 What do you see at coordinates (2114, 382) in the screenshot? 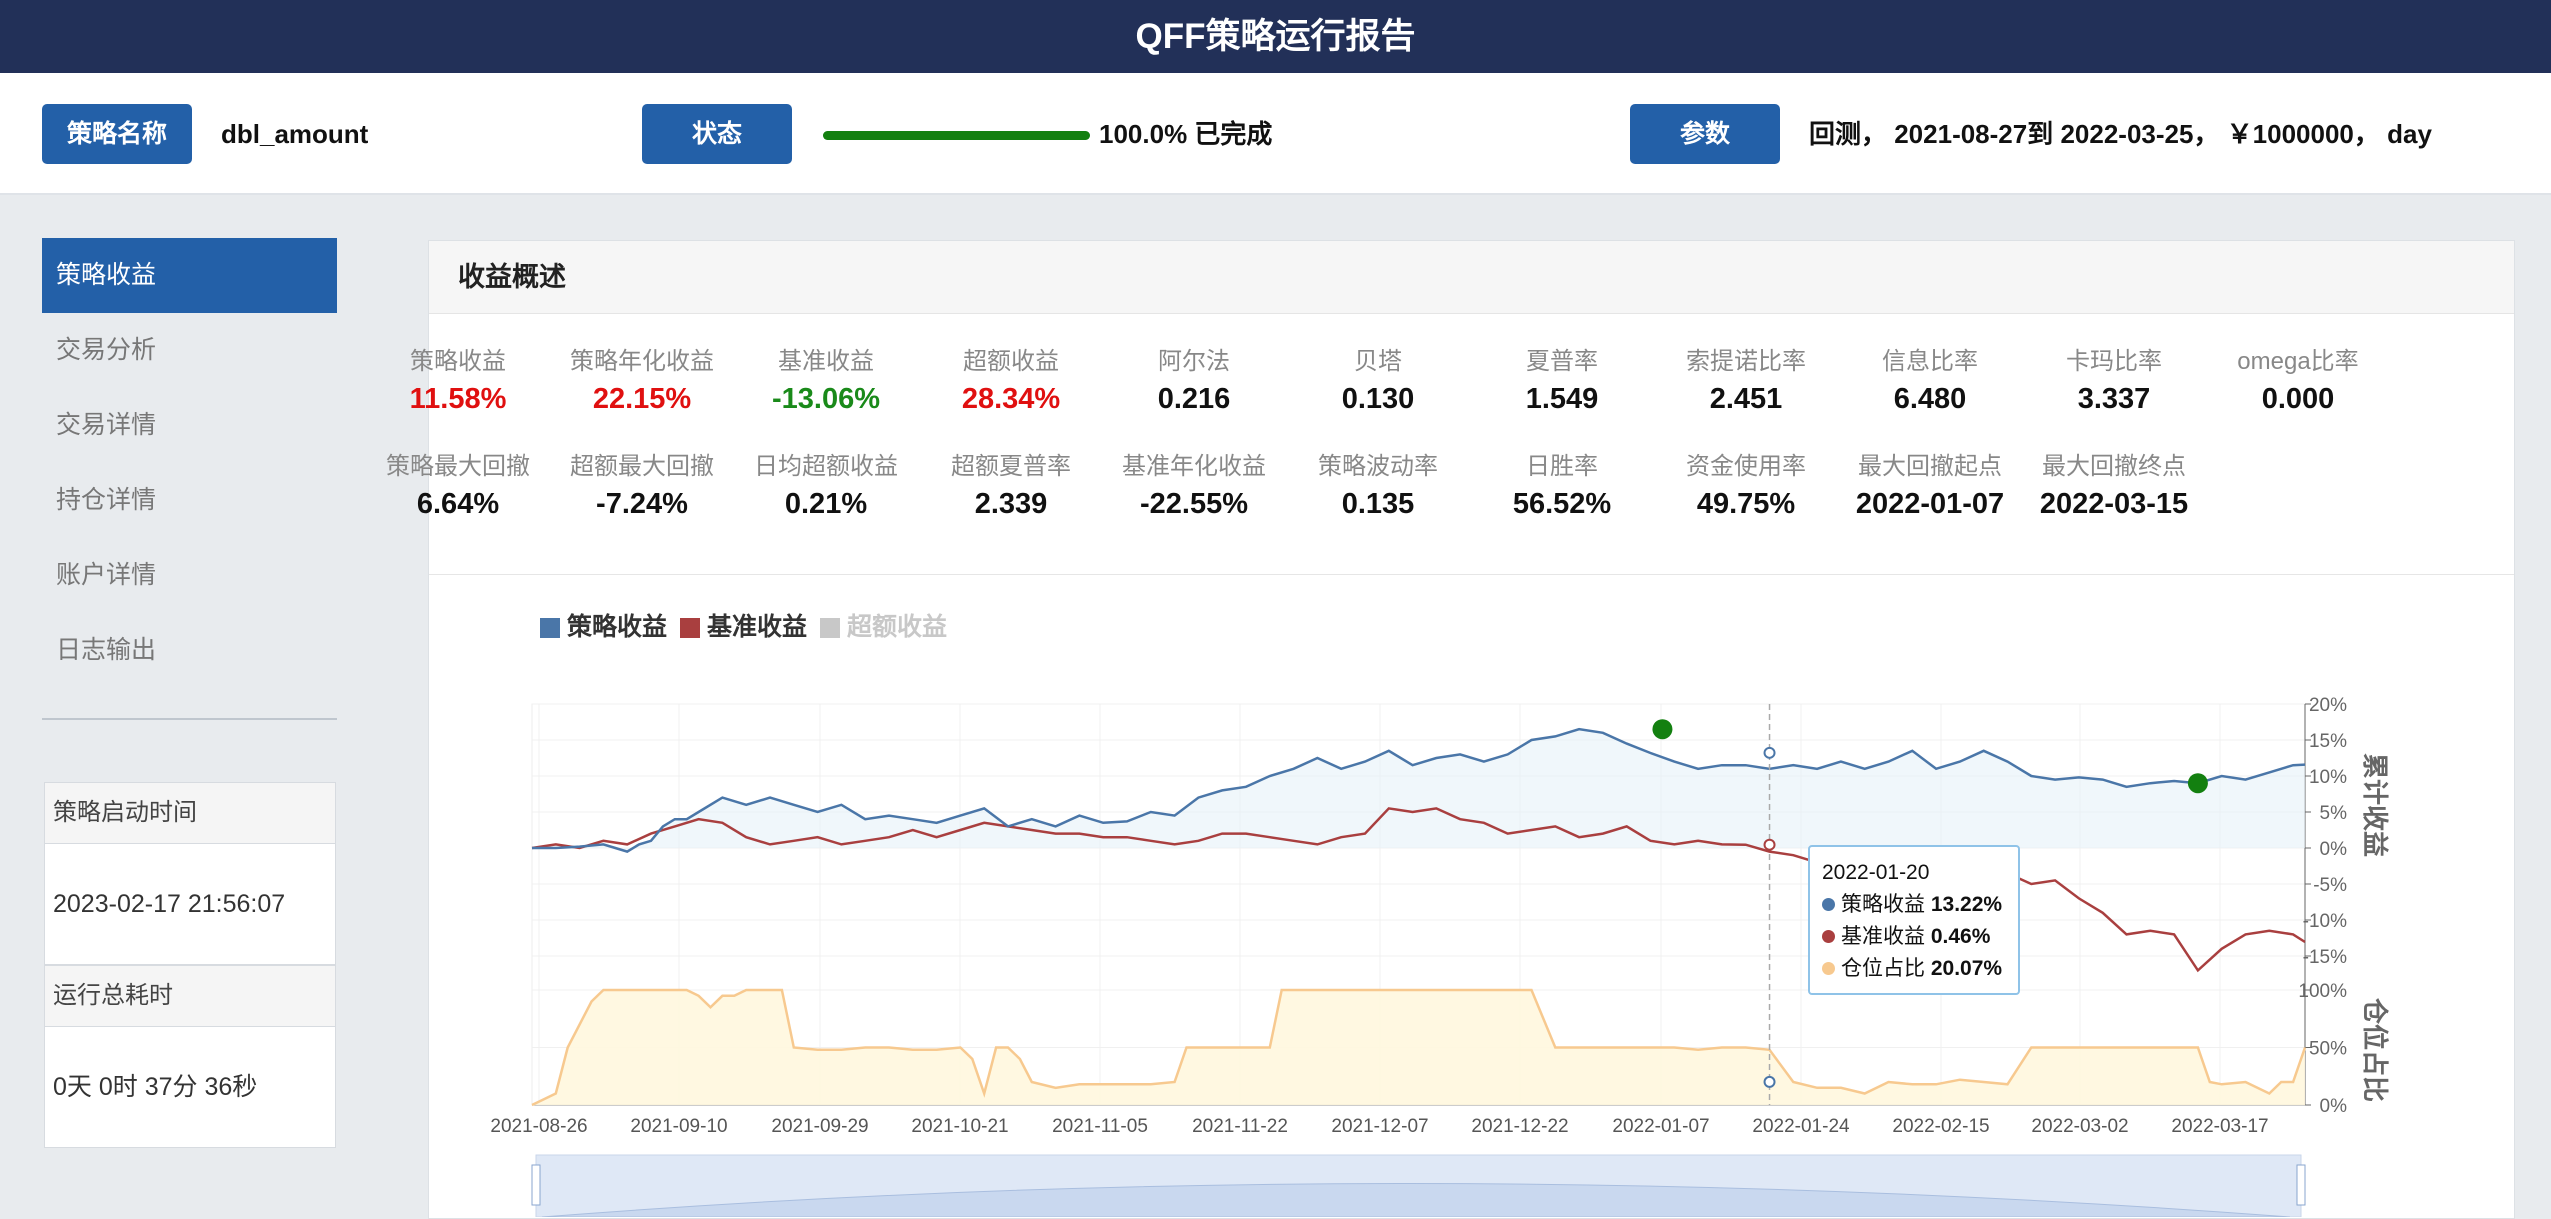
I see `metric-item: 卡玛比率 3.337` at bounding box center [2114, 382].